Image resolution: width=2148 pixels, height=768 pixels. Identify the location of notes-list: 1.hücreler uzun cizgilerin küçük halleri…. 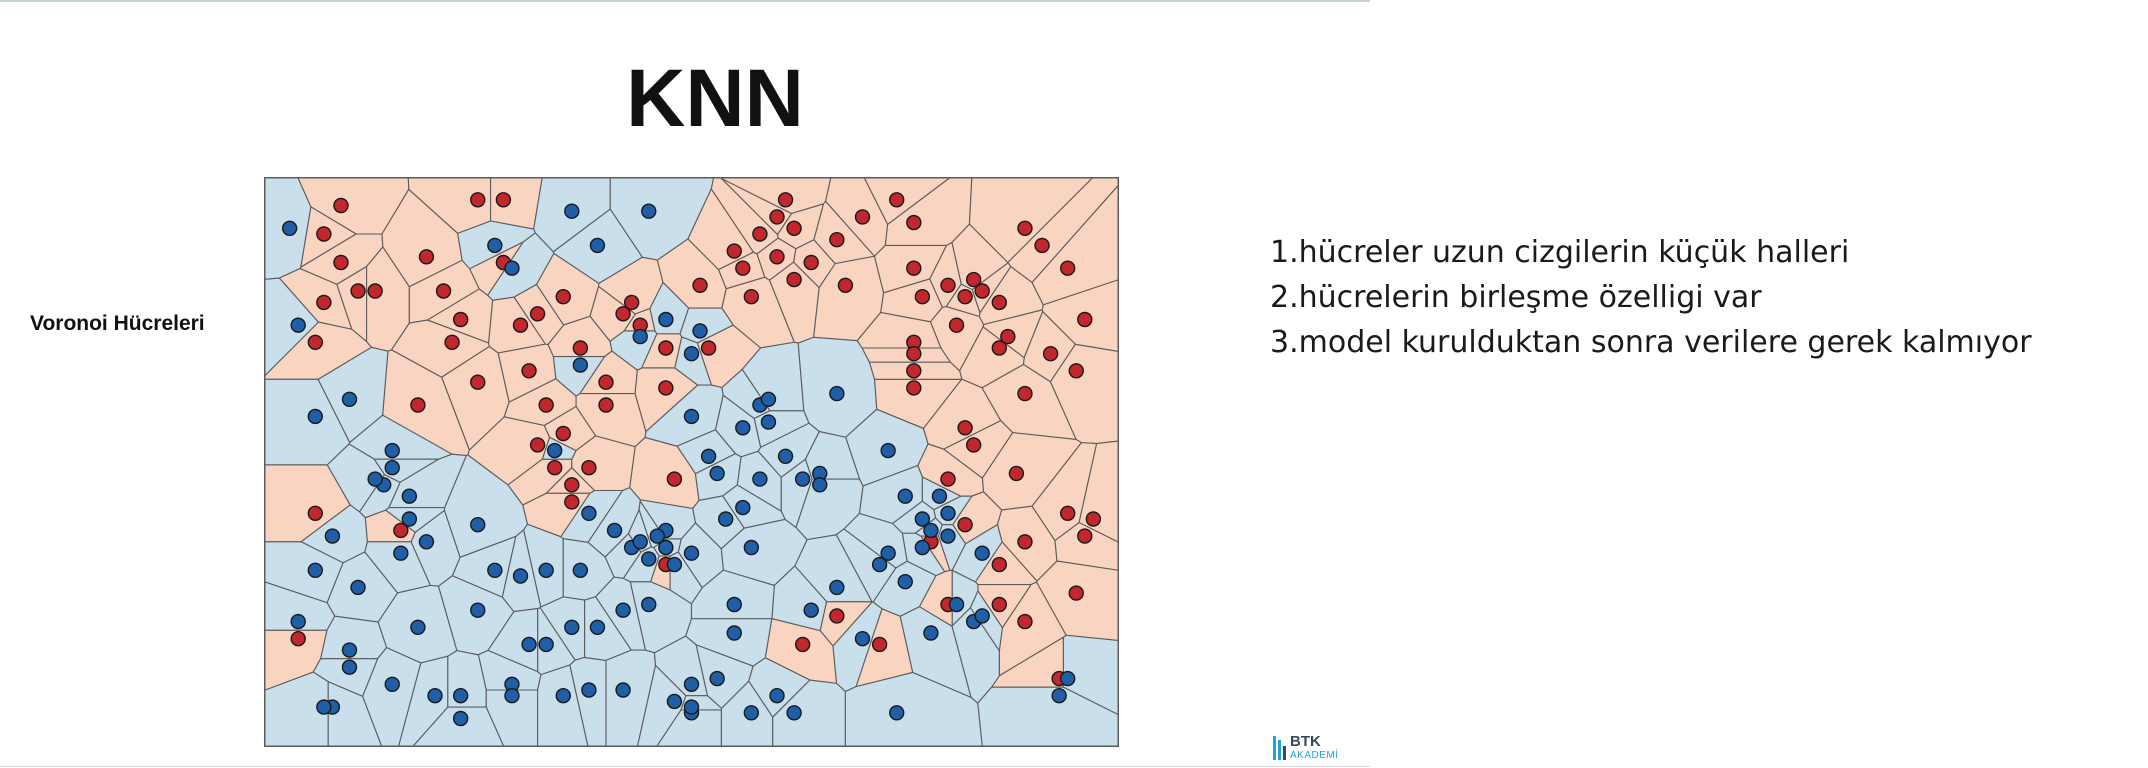
(1651, 297).